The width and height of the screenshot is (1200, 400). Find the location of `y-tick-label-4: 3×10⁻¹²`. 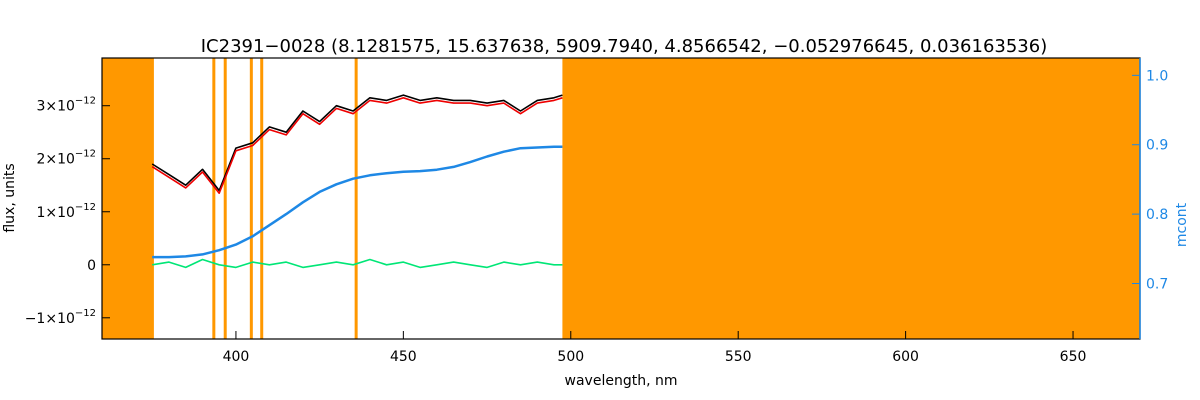

y-tick-label-4: 3×10⁻¹² is located at coordinates (66, 105).